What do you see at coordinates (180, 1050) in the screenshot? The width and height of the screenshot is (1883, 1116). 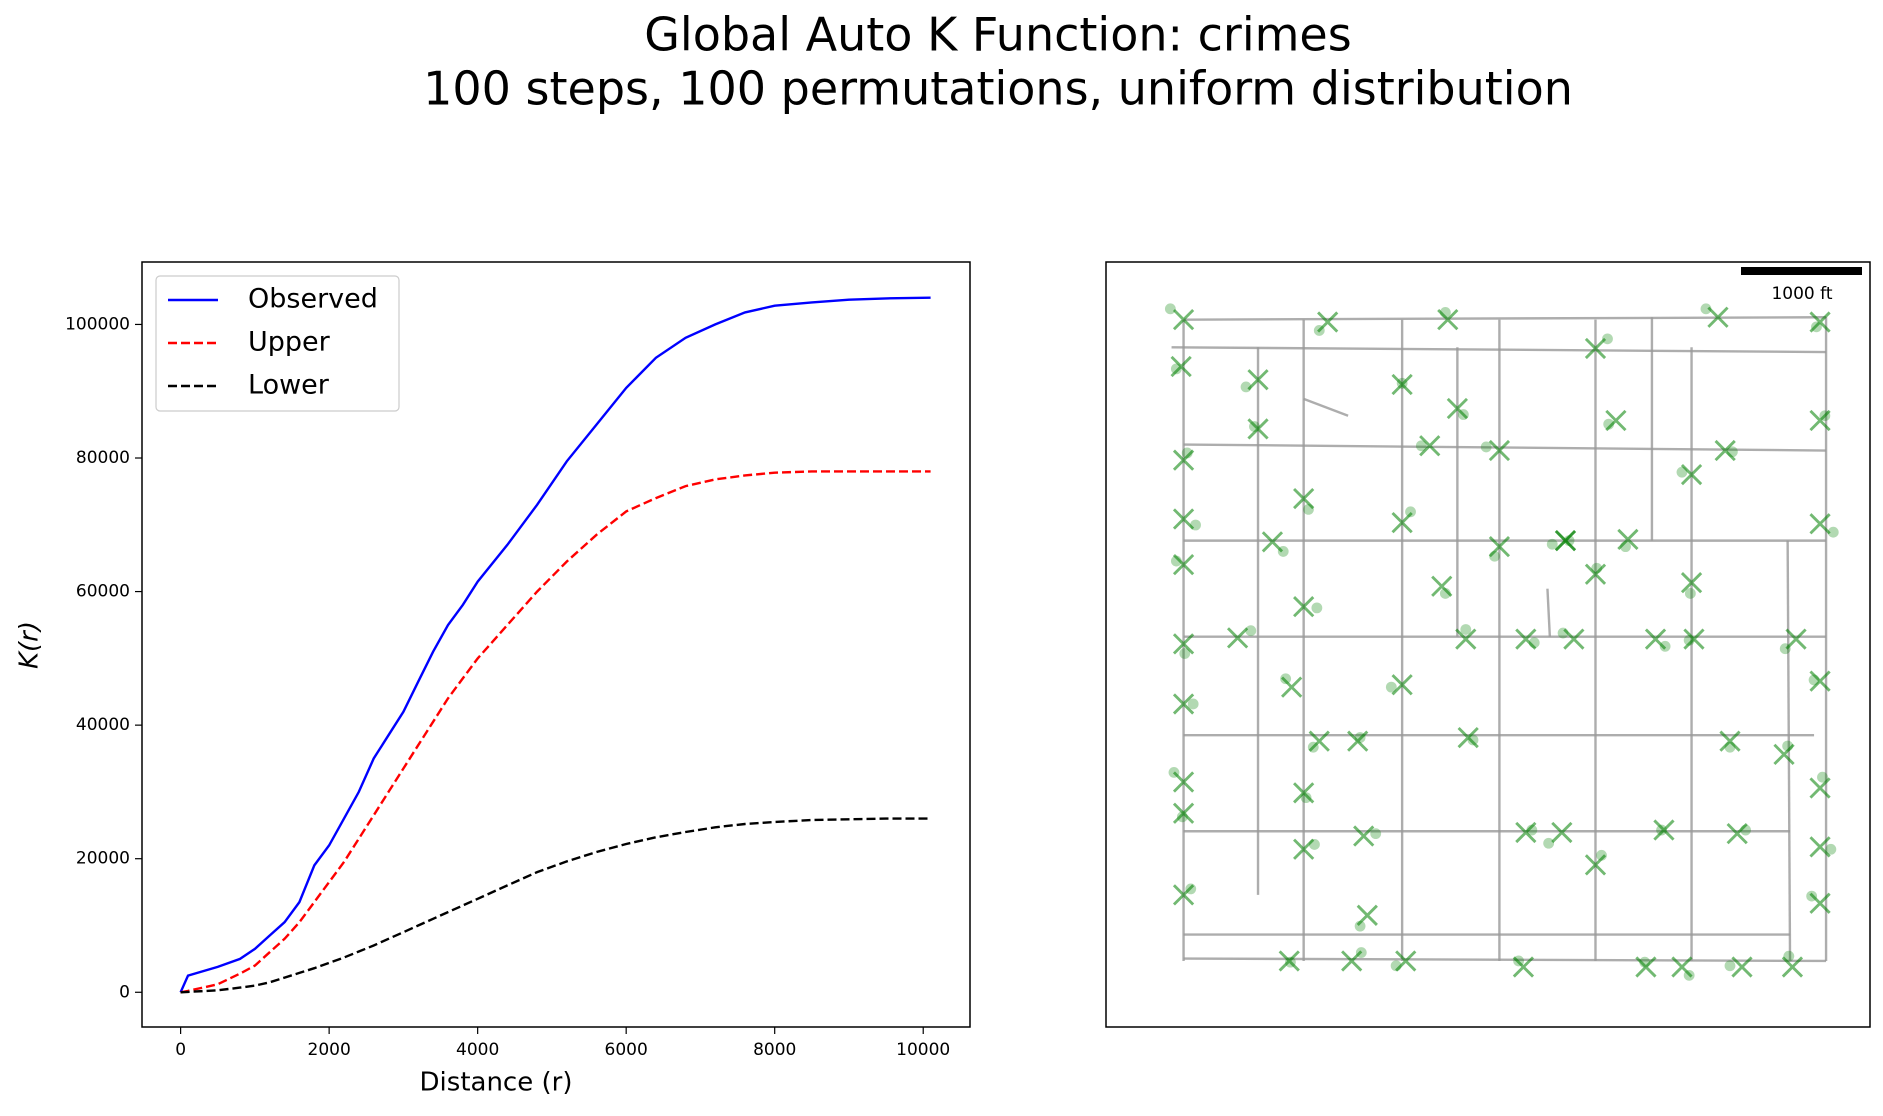 I see `x-tick-label: 0` at bounding box center [180, 1050].